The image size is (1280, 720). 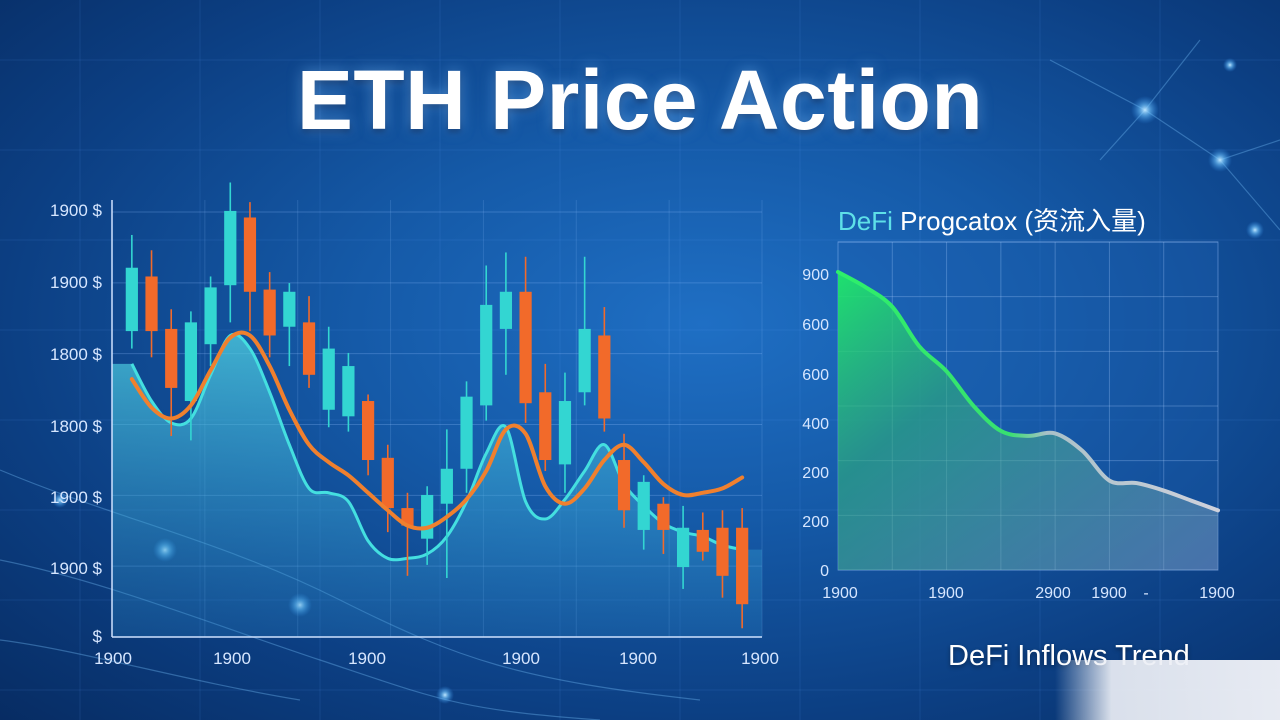 I want to click on inflow-y-tick: 900, so click(x=815, y=275).